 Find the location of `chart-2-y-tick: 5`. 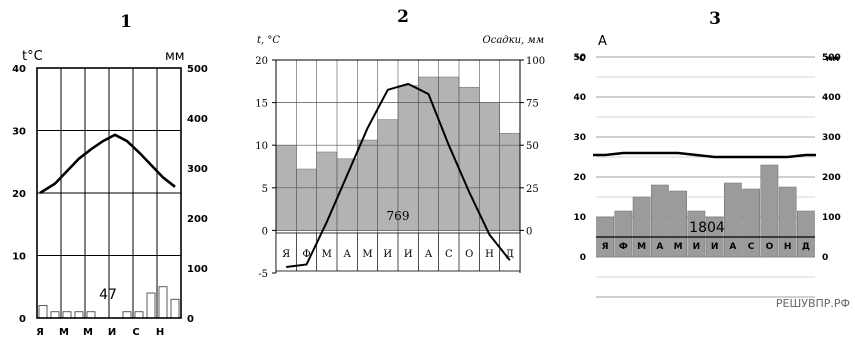

chart-2-y-tick: 5 is located at coordinates (265, 189).